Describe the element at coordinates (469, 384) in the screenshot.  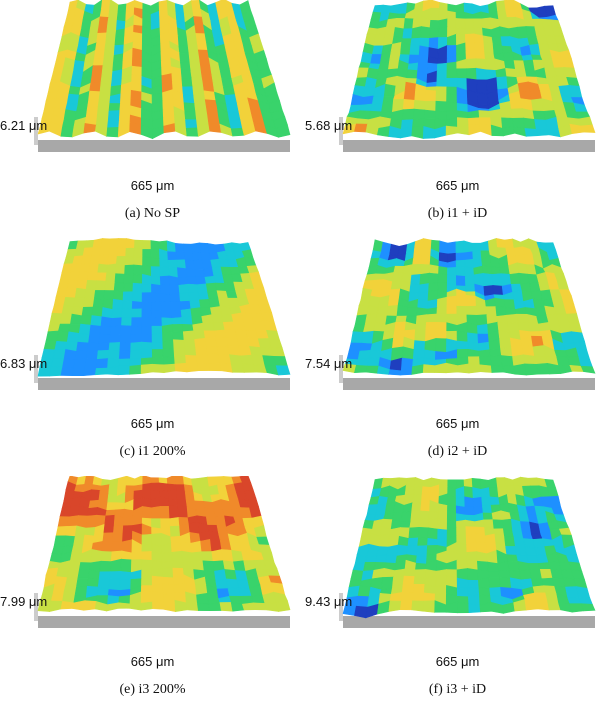
I see `surface-base-plate` at that location.